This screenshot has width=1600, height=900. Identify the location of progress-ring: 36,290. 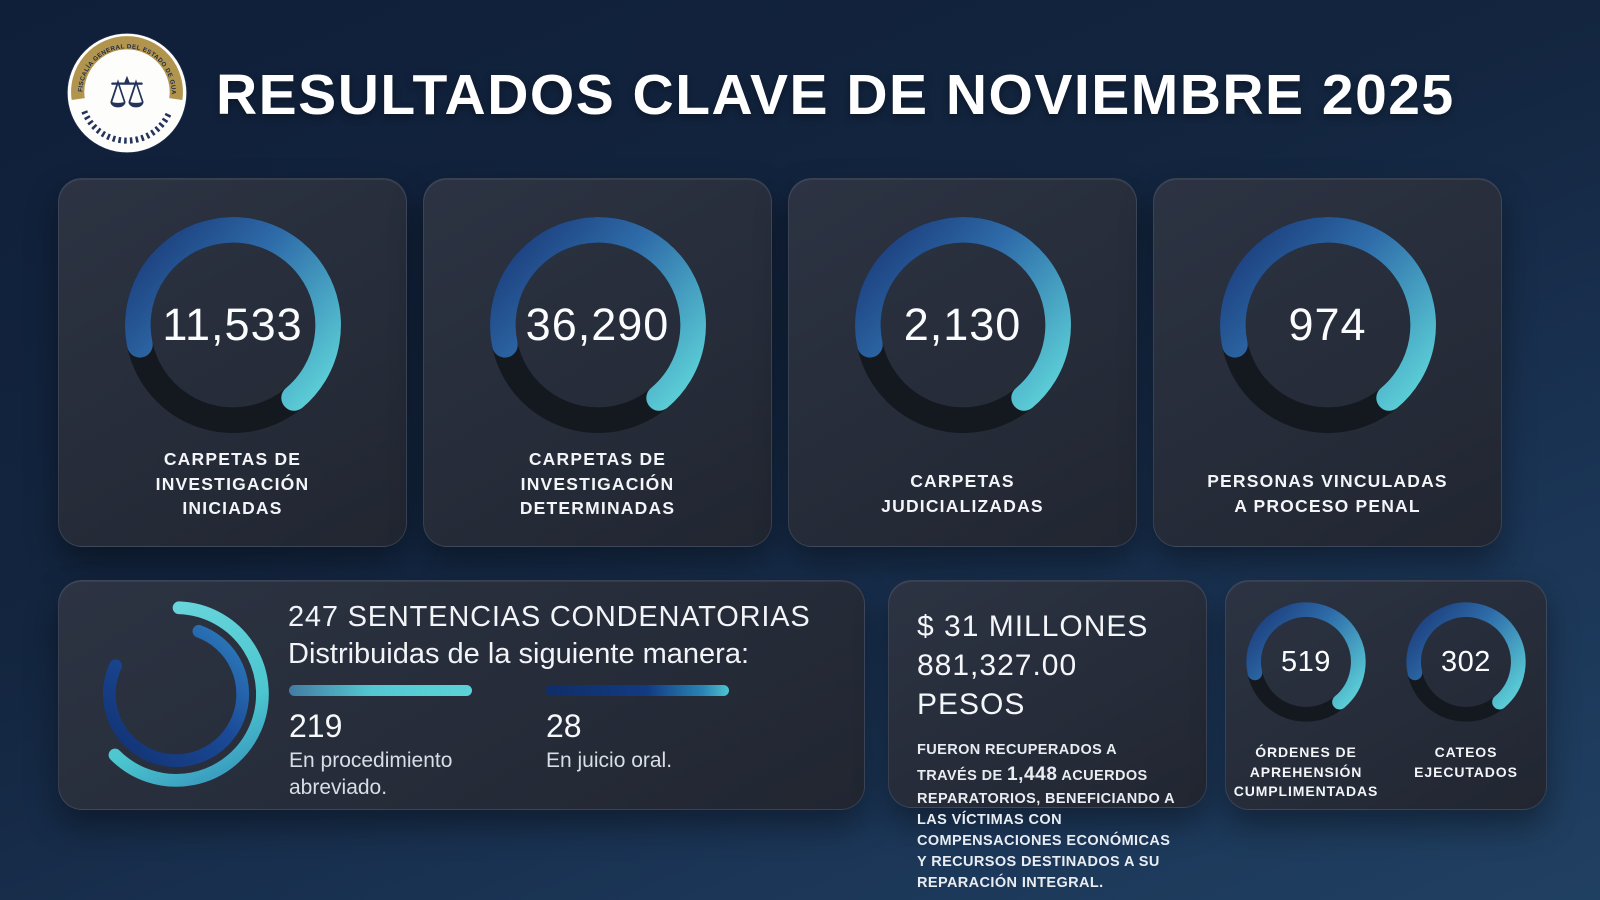
(598, 325).